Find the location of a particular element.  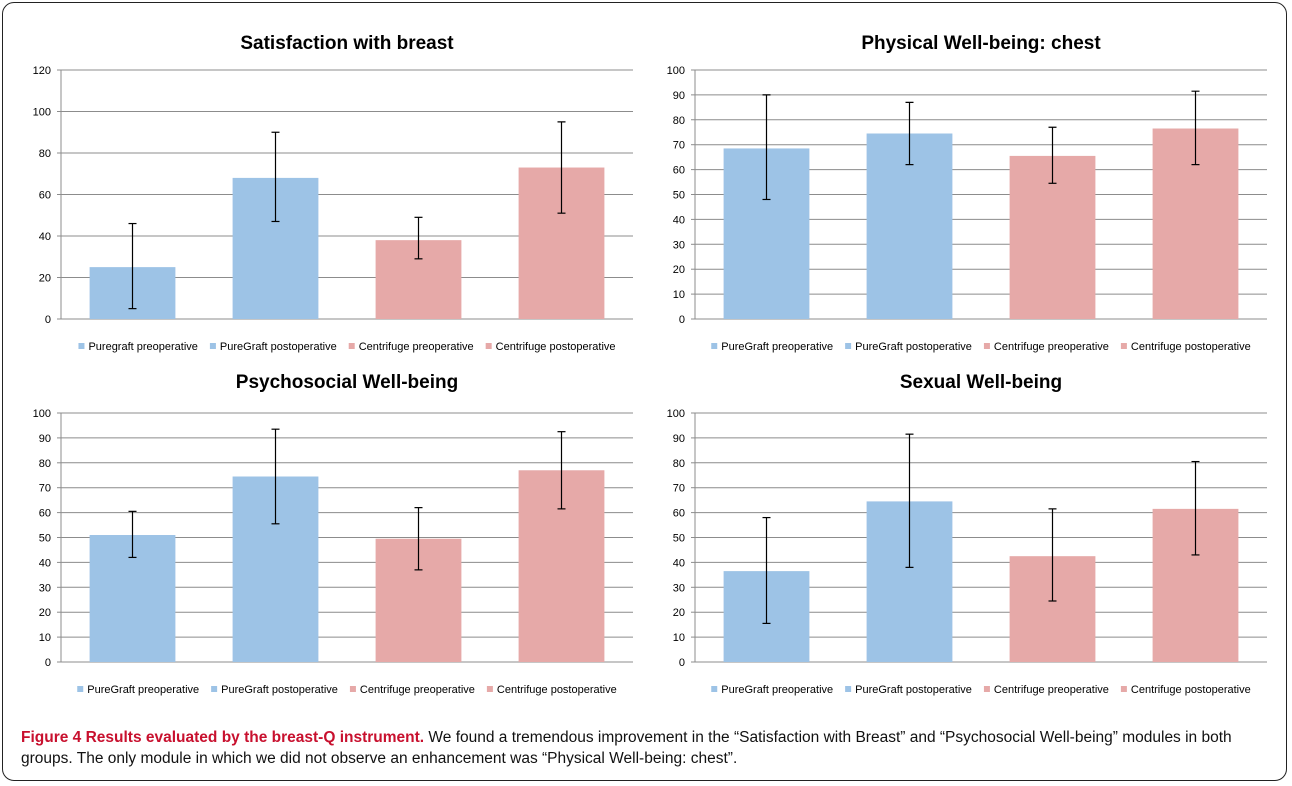

chart-title: Psychosocial Well-being is located at coordinates (347, 382).